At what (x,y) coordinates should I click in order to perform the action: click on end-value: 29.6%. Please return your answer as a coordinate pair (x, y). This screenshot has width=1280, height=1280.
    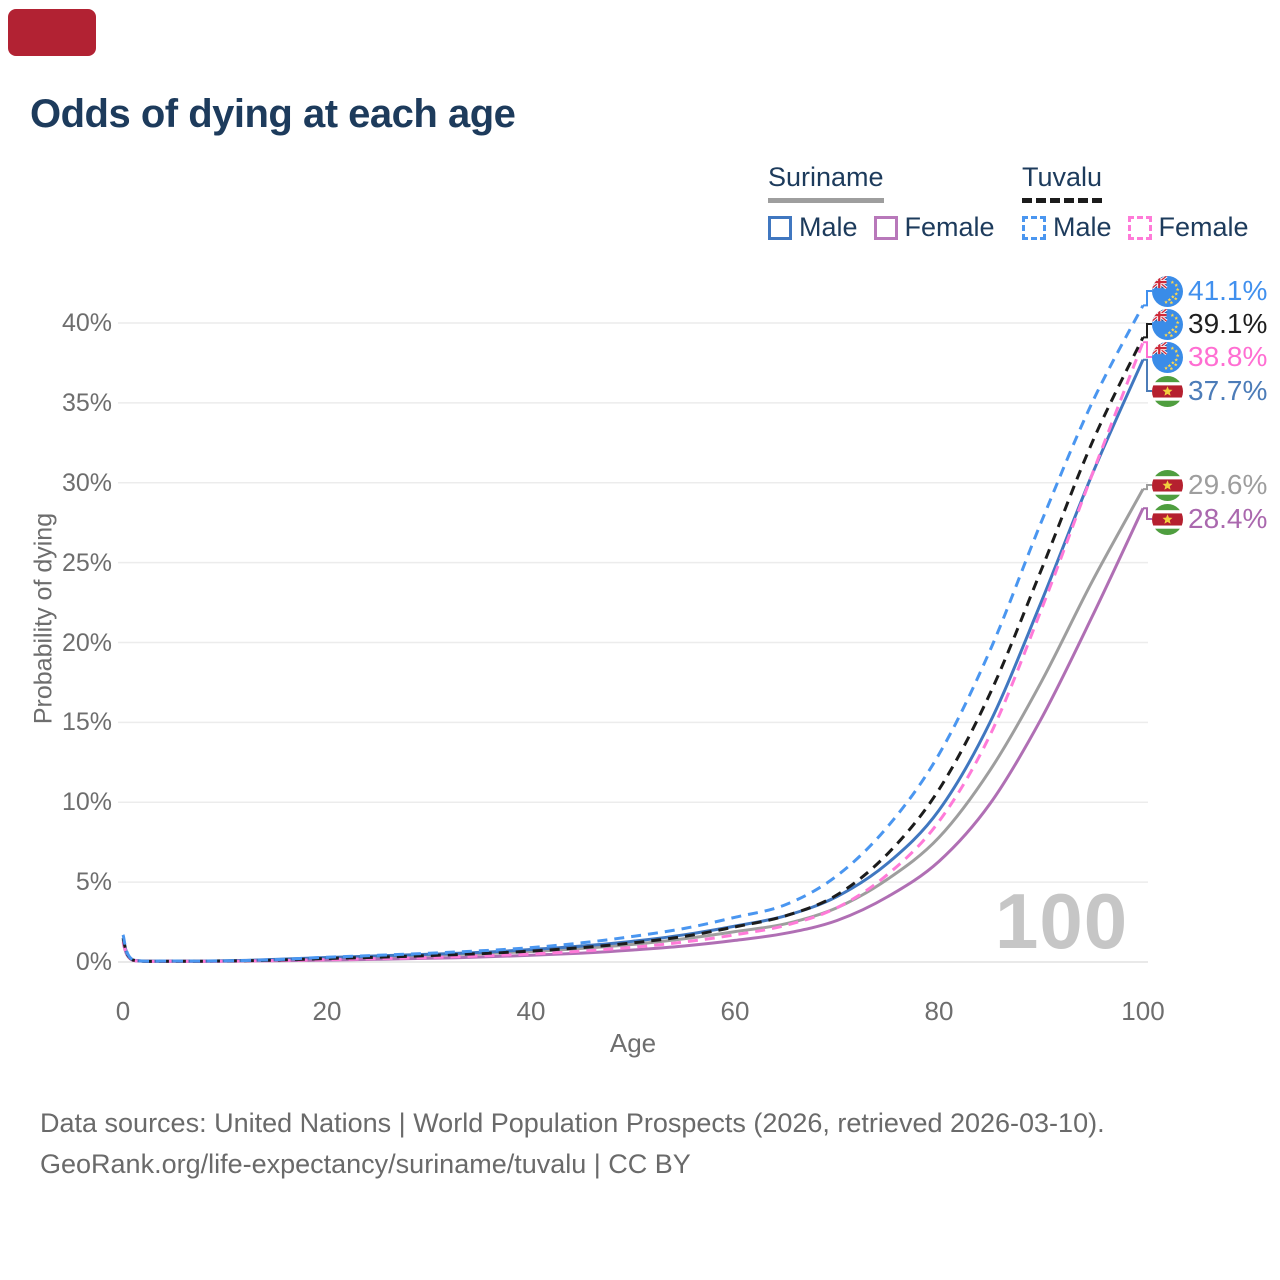
    Looking at the image, I should click on (1228, 484).